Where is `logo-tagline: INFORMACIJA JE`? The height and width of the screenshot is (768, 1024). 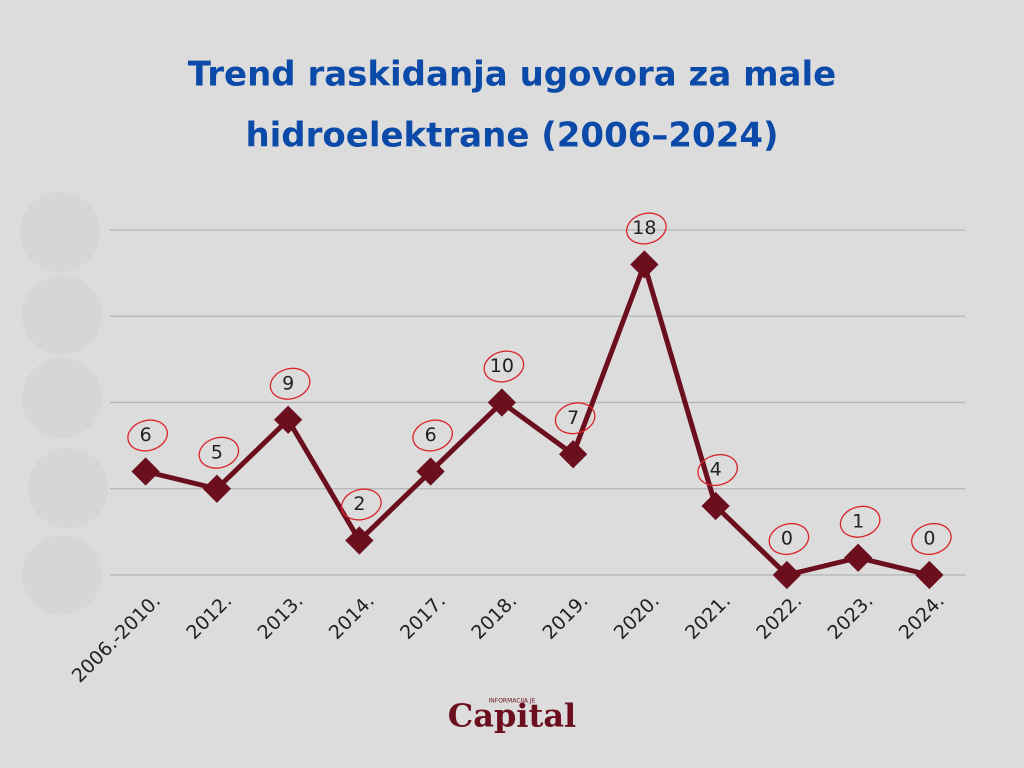
logo-tagline: INFORMACIJA JE is located at coordinates (512, 701).